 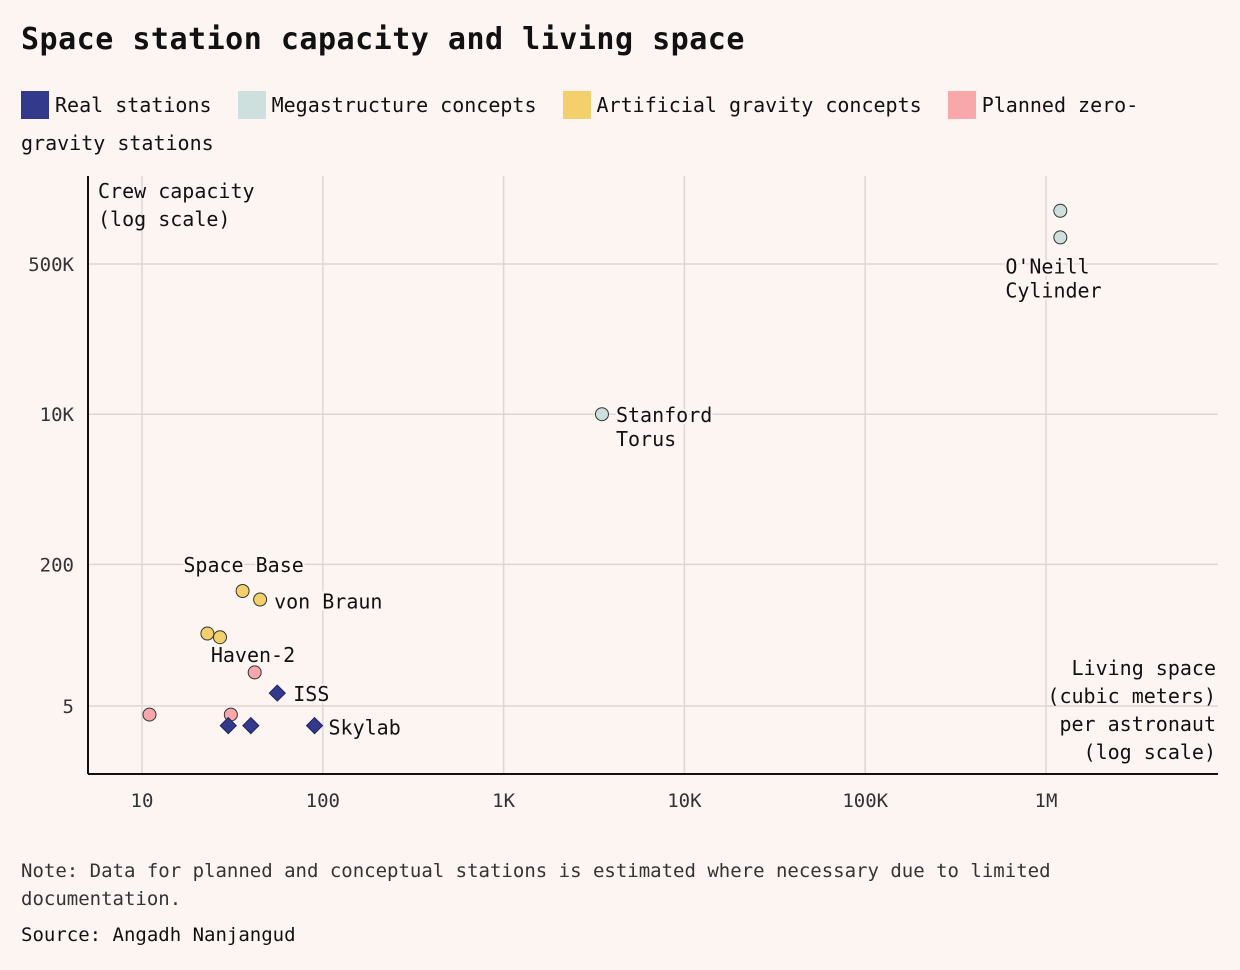 I want to click on legend-item-real-stations: Real stations, so click(x=116, y=105).